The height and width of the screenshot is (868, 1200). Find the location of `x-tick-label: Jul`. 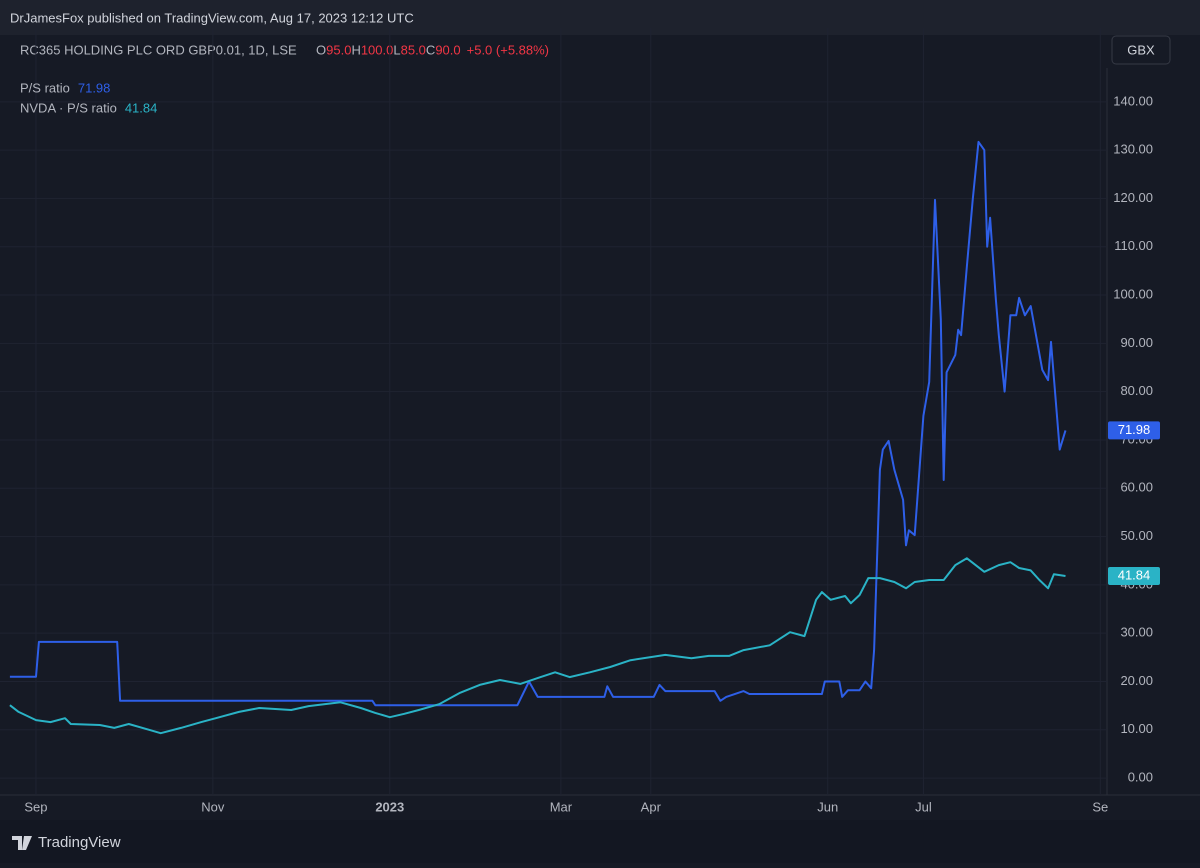

x-tick-label: Jul is located at coordinates (923, 806).